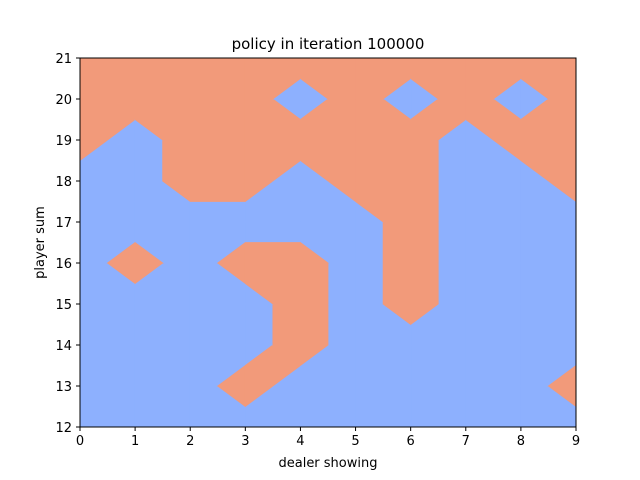  I want to click on y-tick-label: 21, so click(63, 59).